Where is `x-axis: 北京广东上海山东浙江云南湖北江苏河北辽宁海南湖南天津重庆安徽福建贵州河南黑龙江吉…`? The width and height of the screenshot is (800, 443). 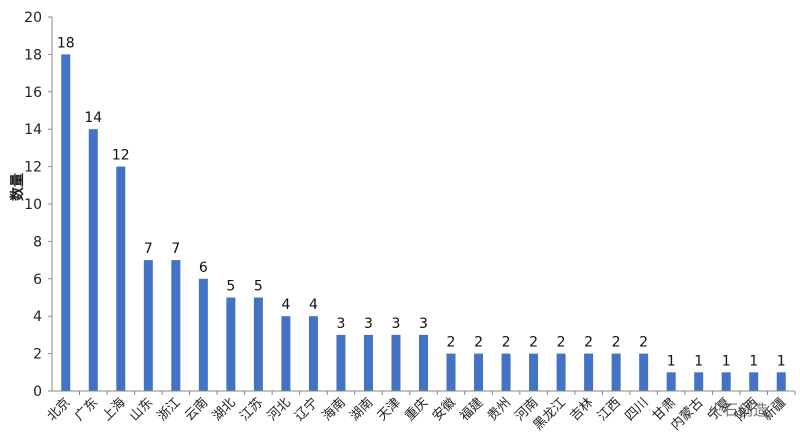 x-axis: 北京广东上海山东浙江云南湖北江苏河北辽宁海南湖南天津重庆安徽福建贵州河南黑龙江吉… is located at coordinates (420, 411).